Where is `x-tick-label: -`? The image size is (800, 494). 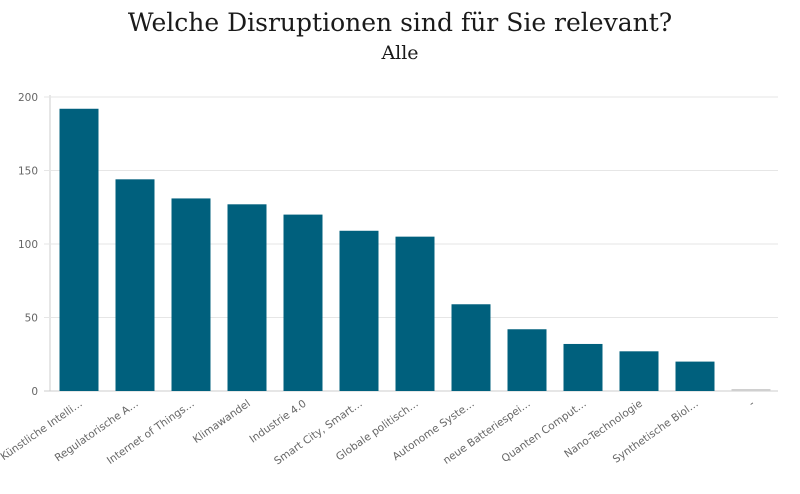 x-tick-label: - is located at coordinates (752, 404).